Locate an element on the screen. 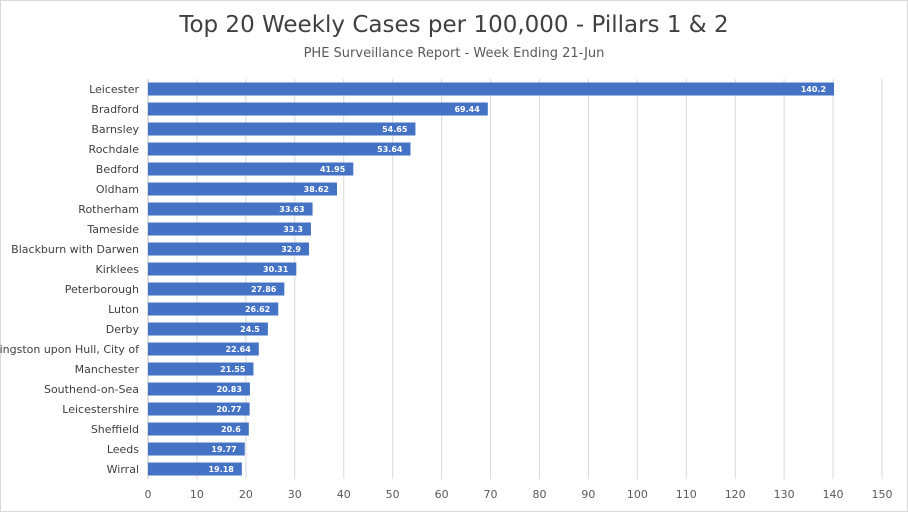  data-label: 20.6 is located at coordinates (231, 429).